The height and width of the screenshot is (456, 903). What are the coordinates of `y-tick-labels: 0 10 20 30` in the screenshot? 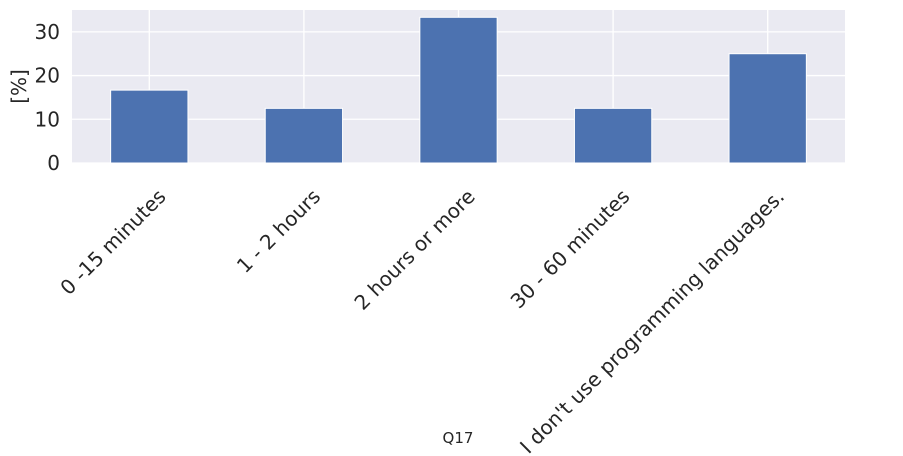 It's located at (47, 97).